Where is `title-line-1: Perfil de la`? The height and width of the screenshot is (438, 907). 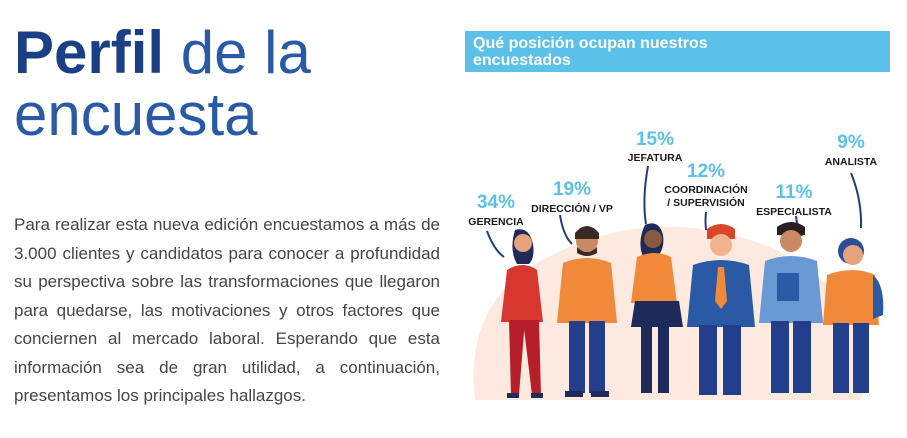 title-line-1: Perfil de la is located at coordinates (162, 53).